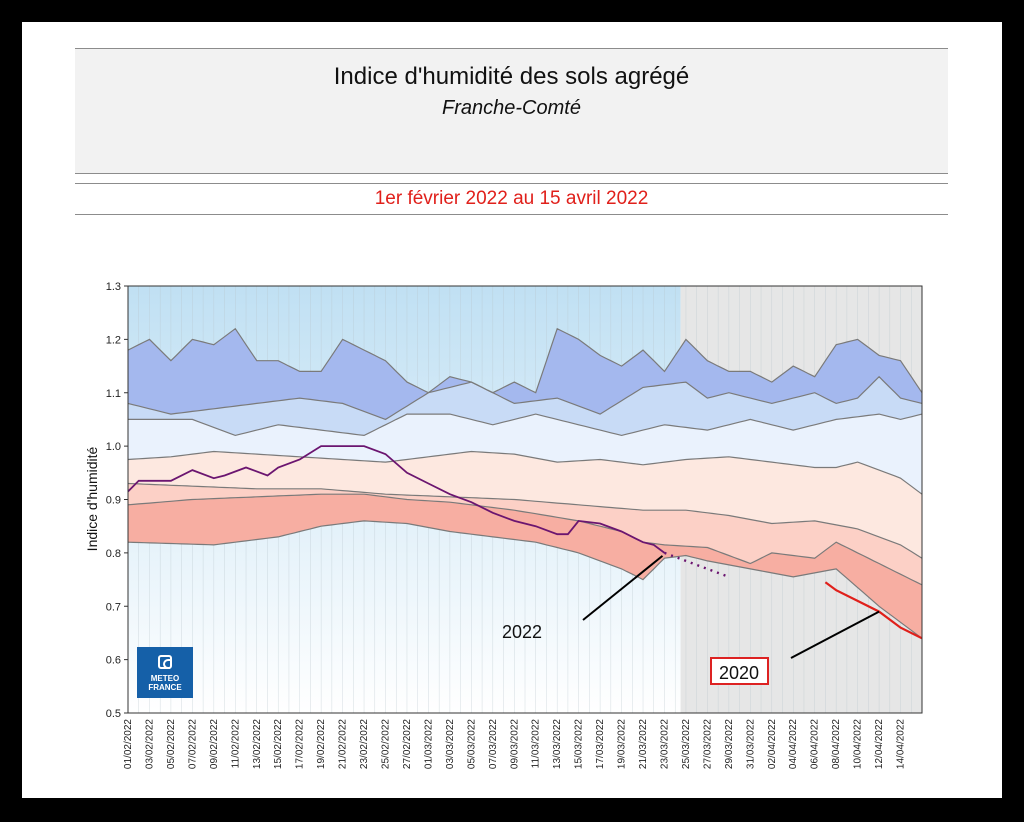  I want to click on envelope-line-max, so click(525, 360).